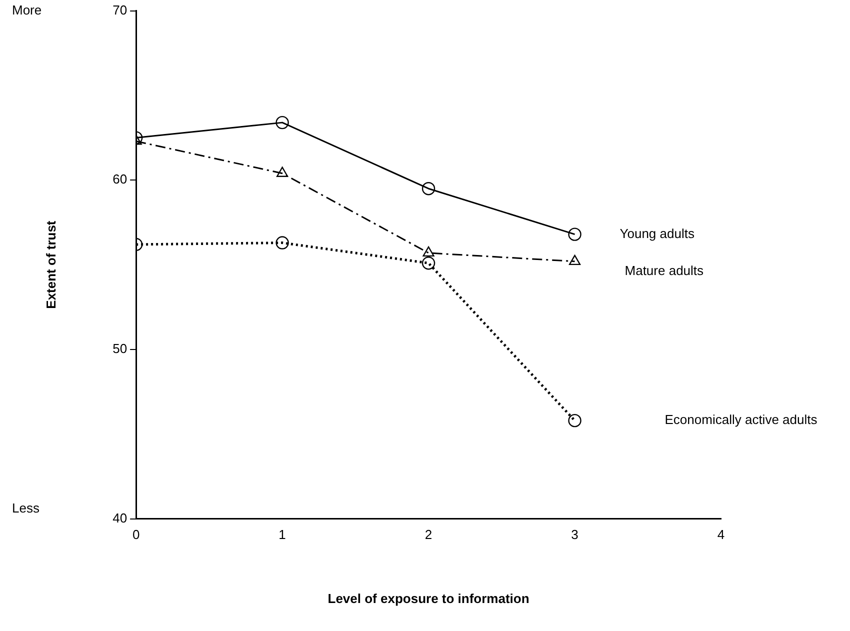 Image resolution: width=850 pixels, height=631 pixels. I want to click on x-tick-label: 0, so click(136, 534).